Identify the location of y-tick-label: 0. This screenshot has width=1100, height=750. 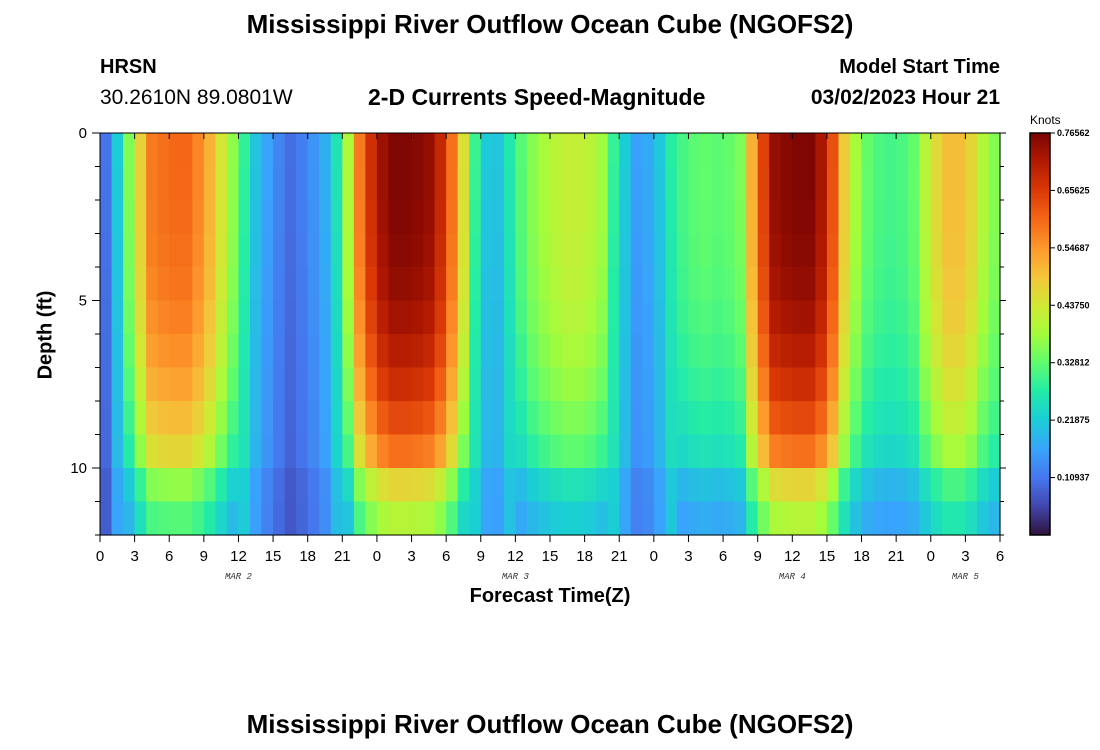
(83, 133).